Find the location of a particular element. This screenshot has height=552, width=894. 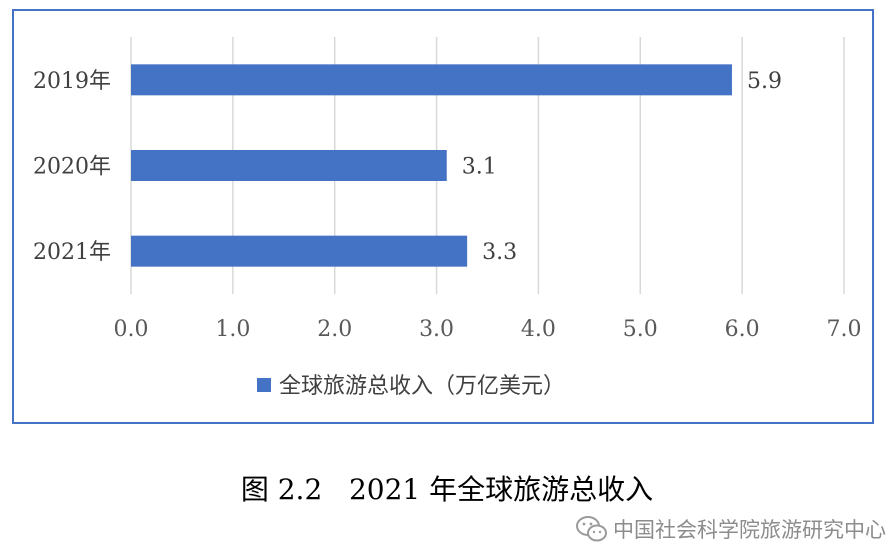

category-label: 2020年 is located at coordinates (72, 167).